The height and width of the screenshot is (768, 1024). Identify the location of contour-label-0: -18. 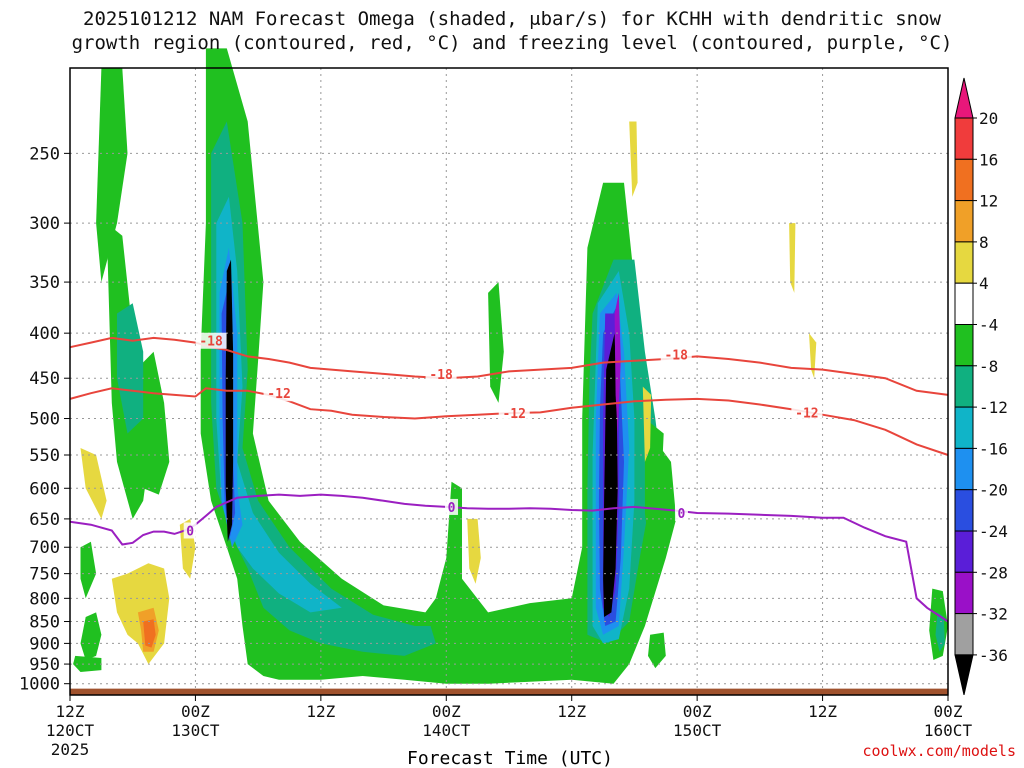
(211, 342).